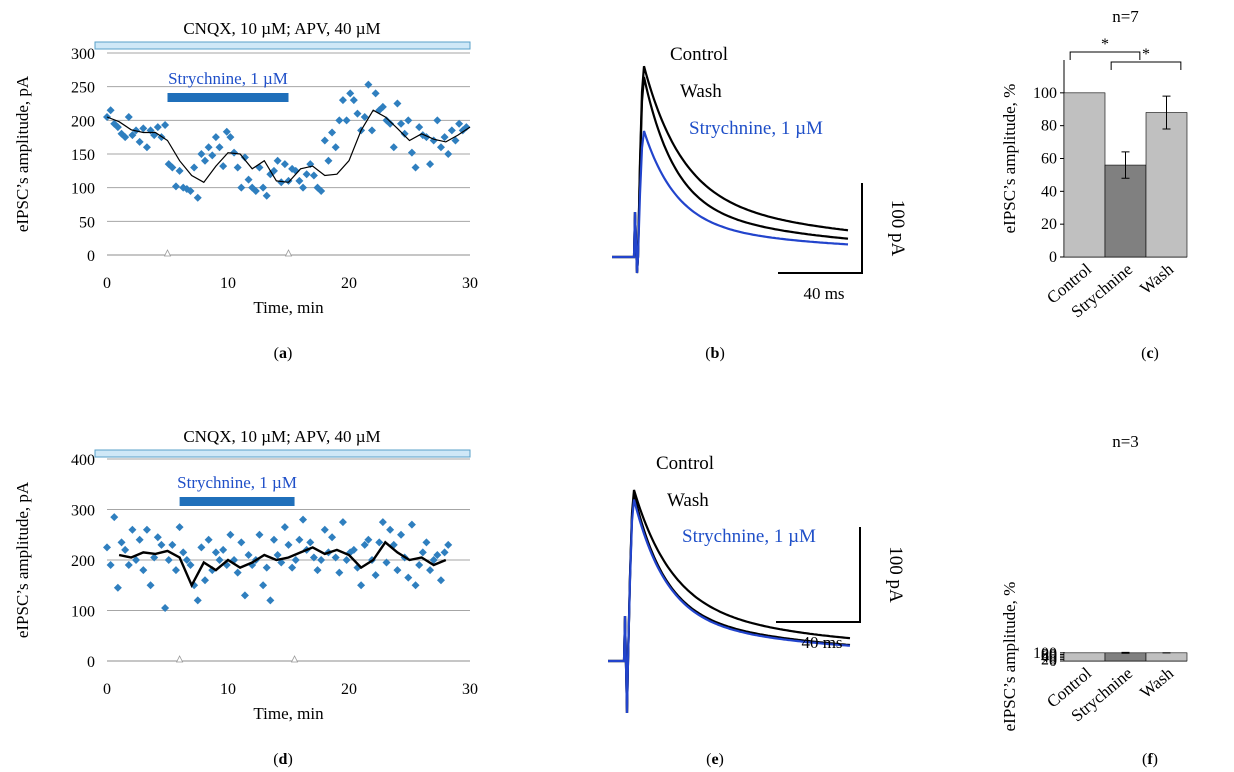  I want to click on current-trace-control, so click(729, 601).